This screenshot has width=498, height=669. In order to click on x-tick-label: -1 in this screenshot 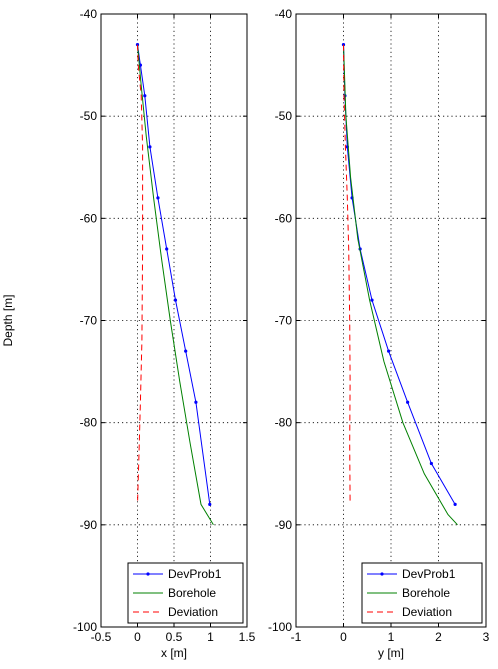, I will do `click(296, 637)`.